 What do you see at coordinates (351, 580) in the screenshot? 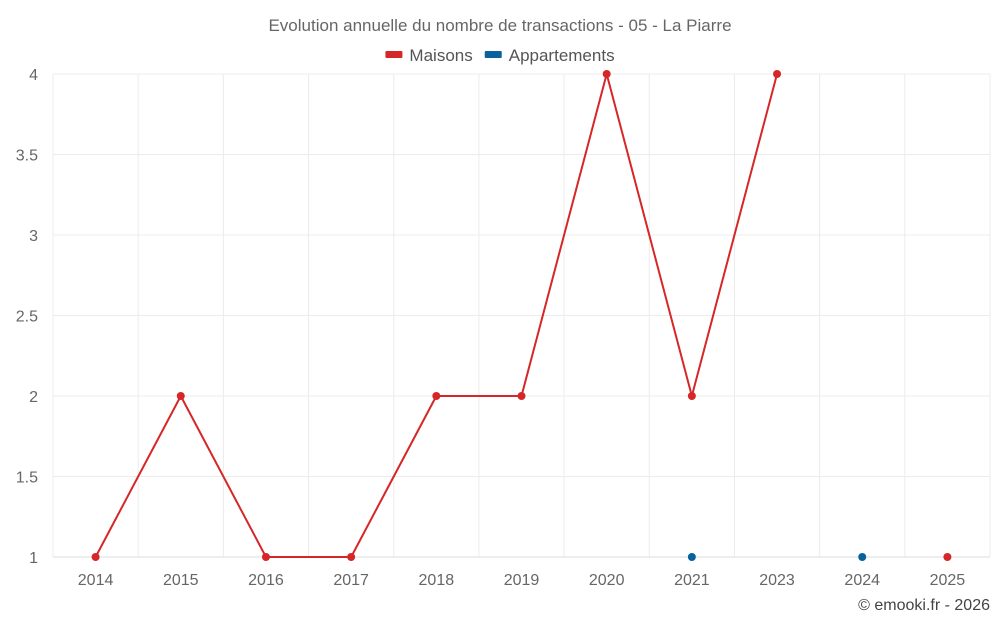
I see `x-tick-label: 2017` at bounding box center [351, 580].